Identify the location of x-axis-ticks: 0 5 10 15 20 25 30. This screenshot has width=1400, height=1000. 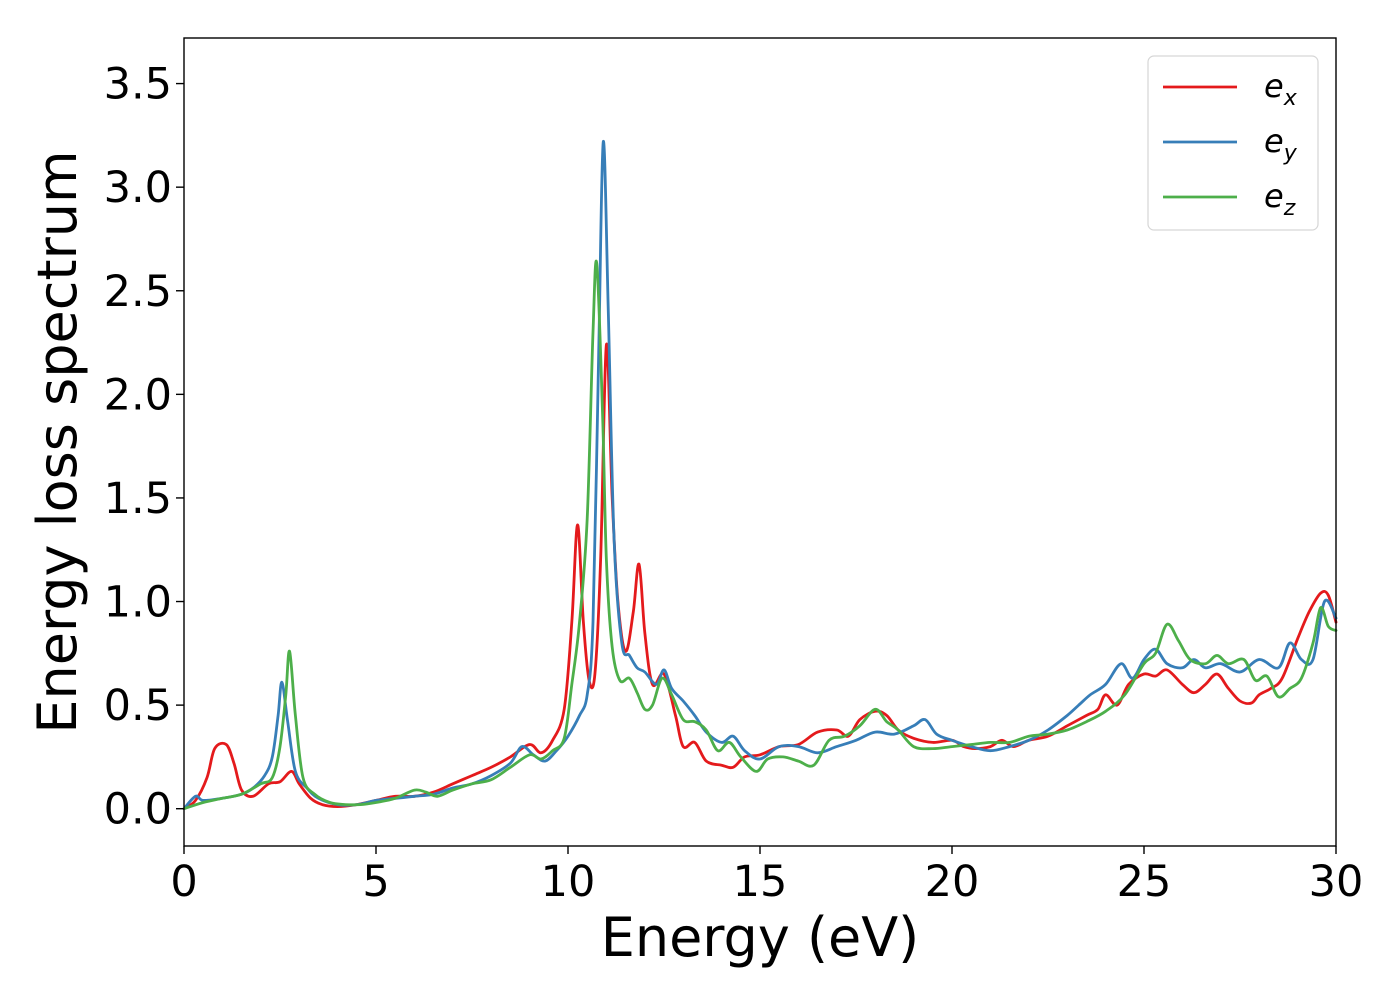
(766, 876).